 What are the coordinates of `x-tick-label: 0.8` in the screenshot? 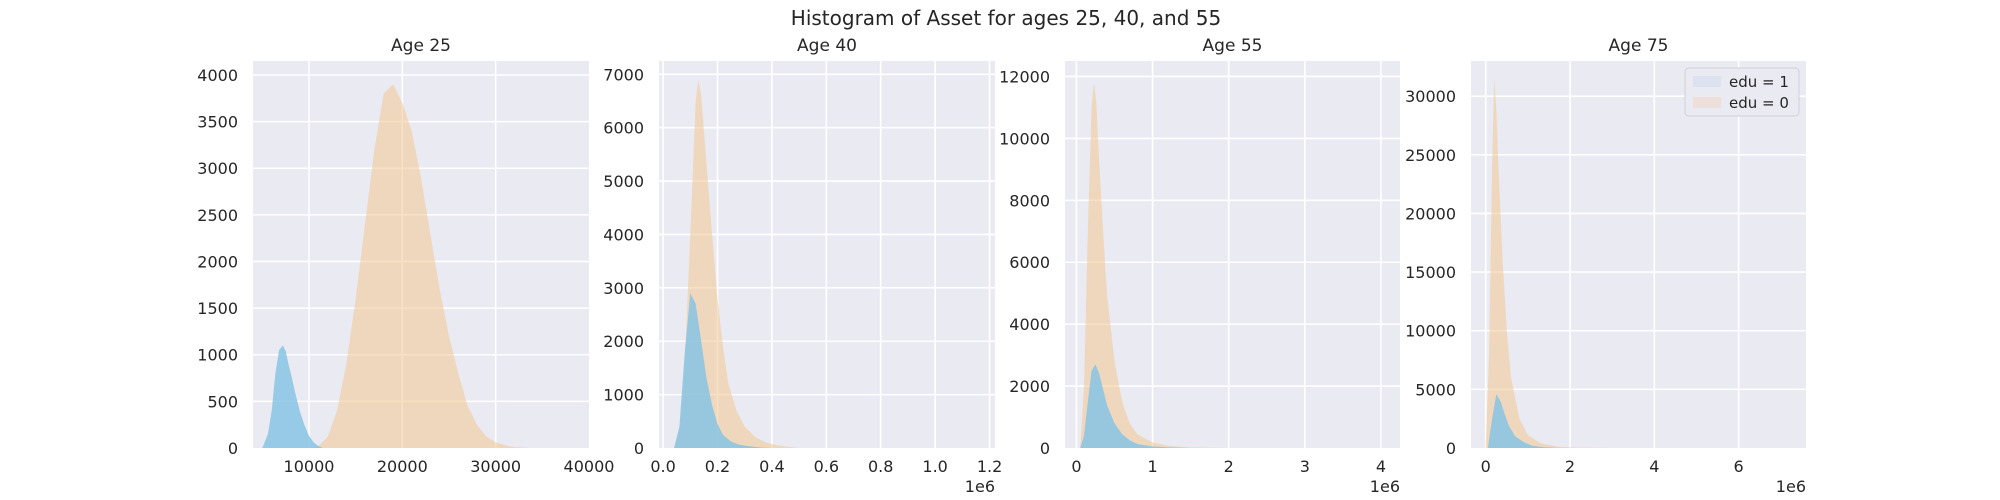 It's located at (880, 466).